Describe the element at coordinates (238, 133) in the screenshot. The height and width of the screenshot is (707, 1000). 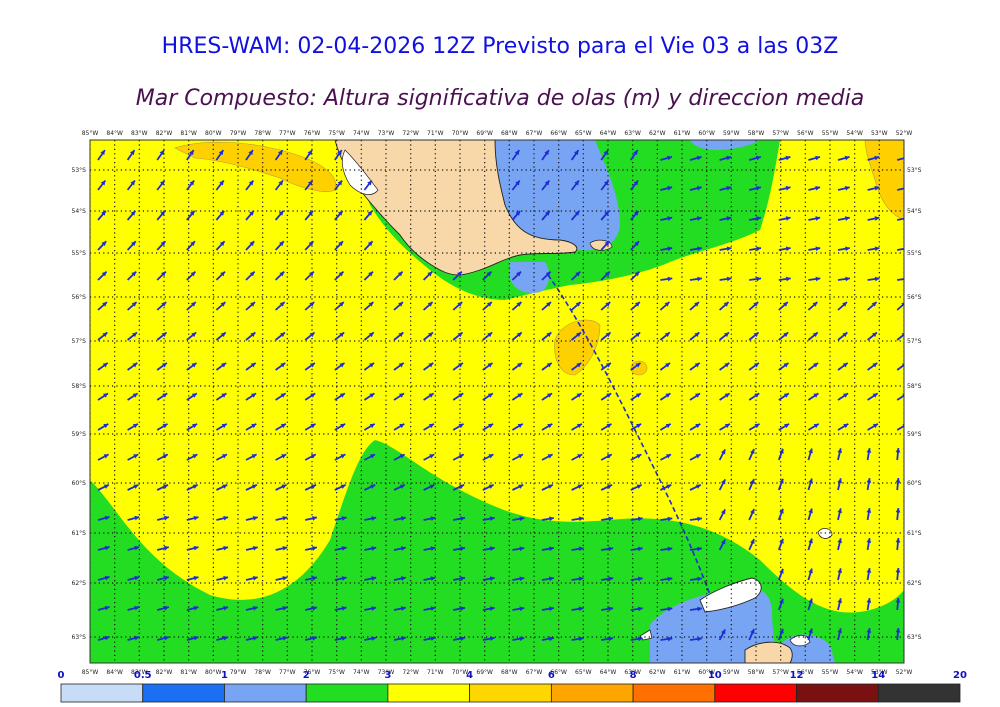
I see `lon-label: 79°W` at that location.